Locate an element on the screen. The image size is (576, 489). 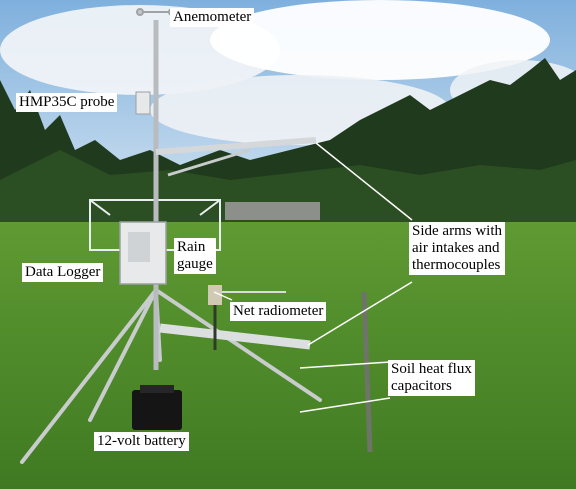
upper-arm is located at coordinates (236, 146).